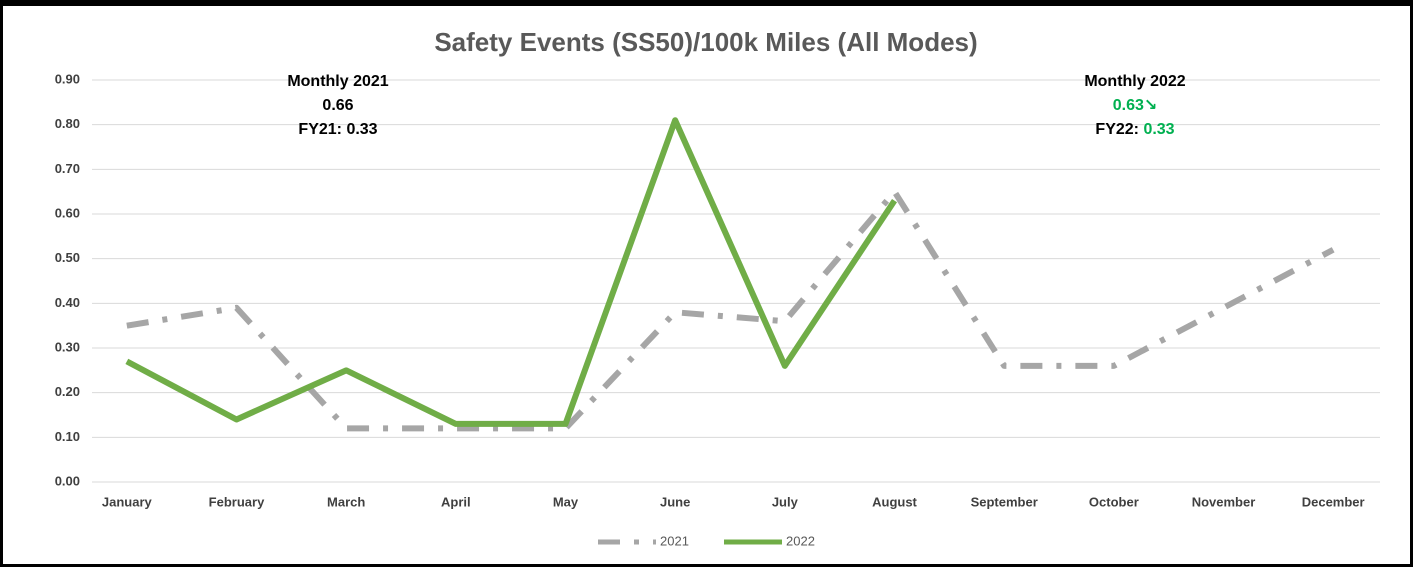  Describe the element at coordinates (67, 123) in the screenshot. I see `y-tick-label: 0.80` at that location.